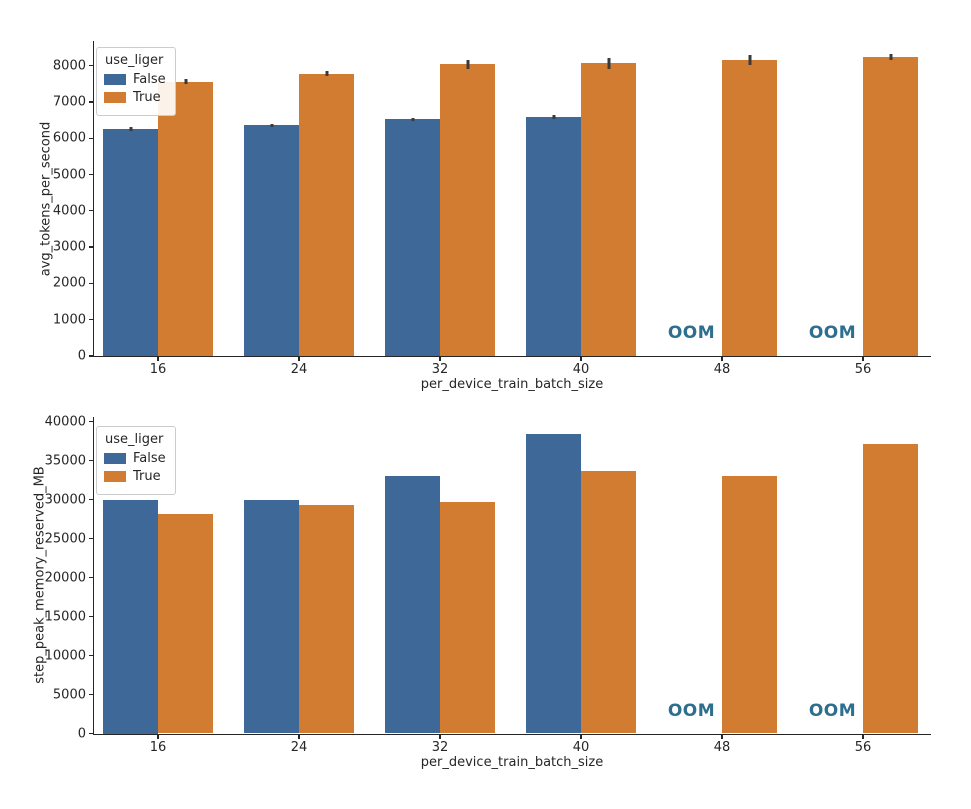 The image size is (971, 809). I want to click on legend-title: use_liger, so click(134, 439).